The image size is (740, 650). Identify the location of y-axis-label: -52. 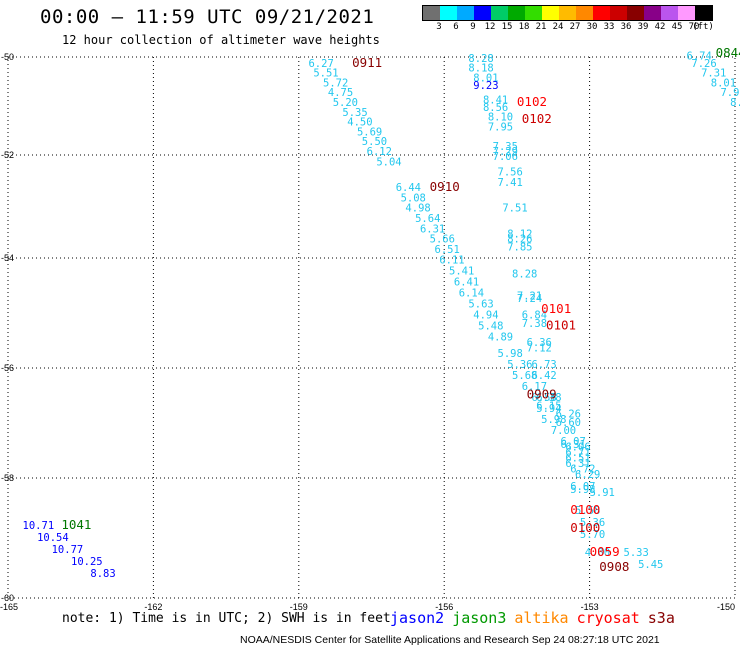
(7, 155).